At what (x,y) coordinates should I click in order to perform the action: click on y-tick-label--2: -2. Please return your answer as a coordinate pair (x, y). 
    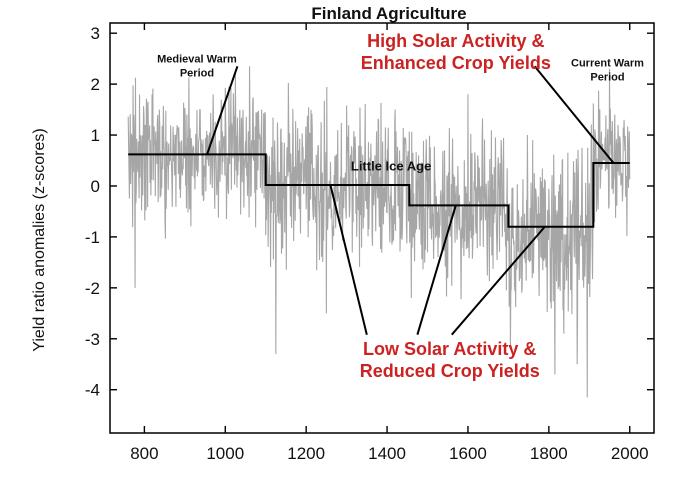
    Looking at the image, I should click on (92, 288).